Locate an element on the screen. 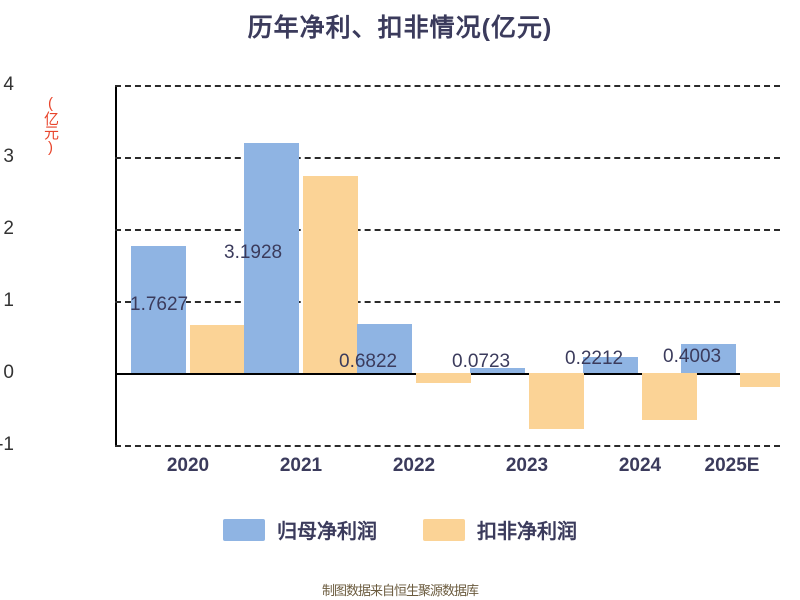 The width and height of the screenshot is (800, 600). bar-2024-deducted-profit is located at coordinates (669, 396).